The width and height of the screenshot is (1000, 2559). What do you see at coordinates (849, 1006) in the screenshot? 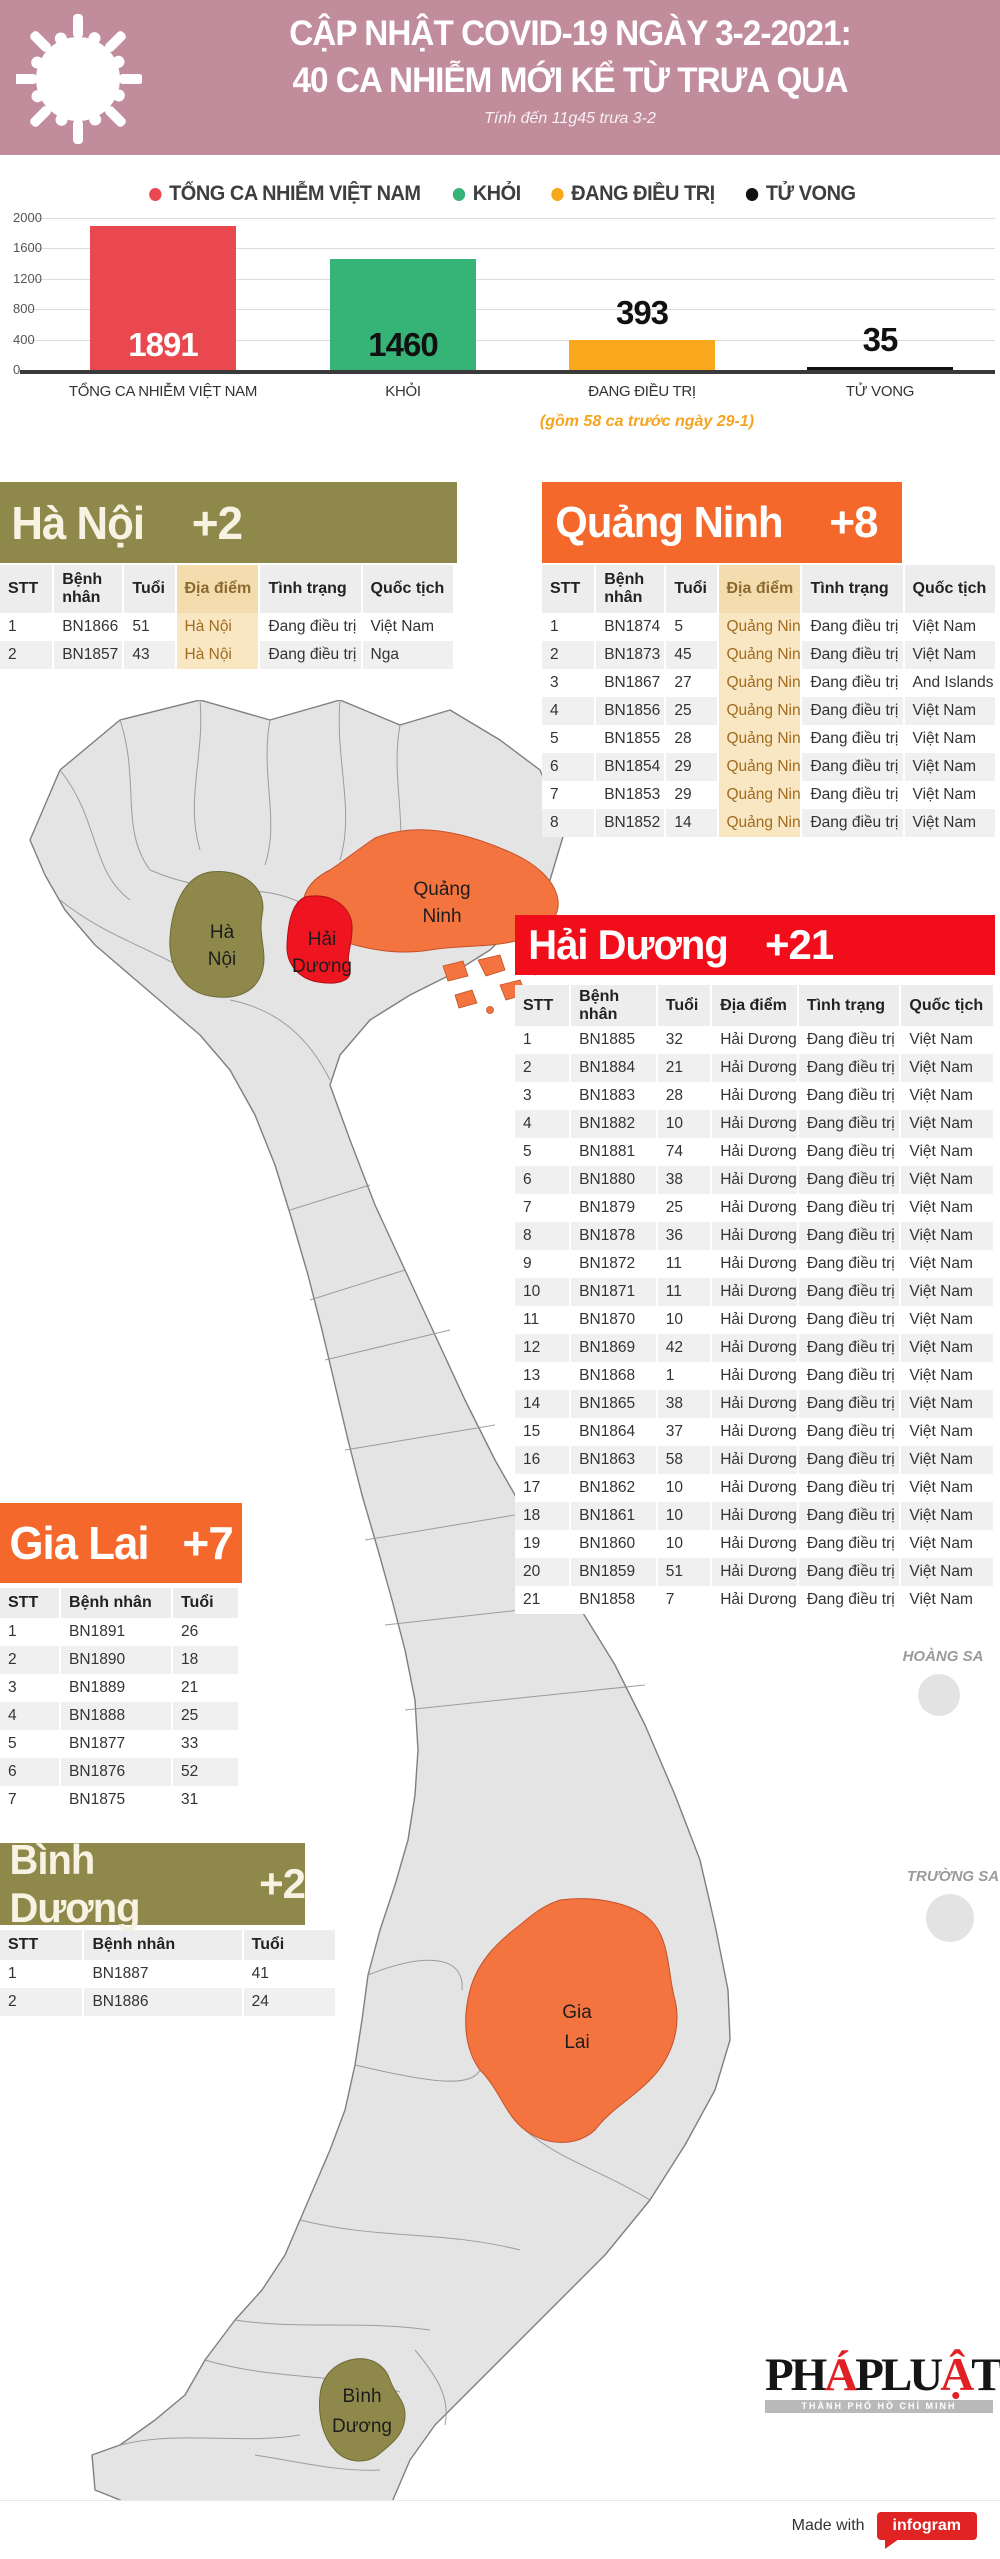
I see `column-header: Tình trạng` at bounding box center [849, 1006].